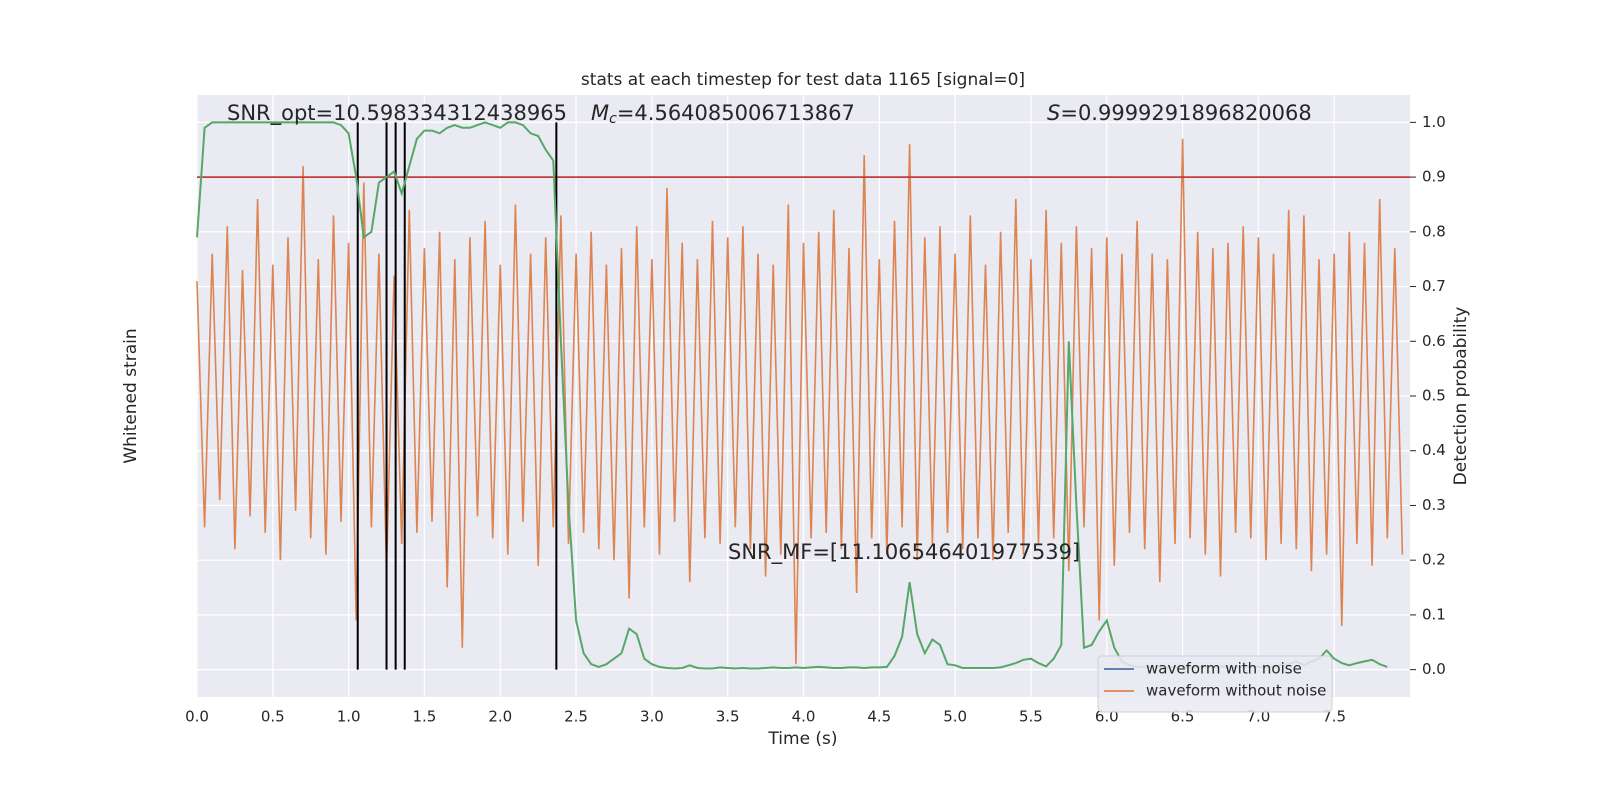  Describe the element at coordinates (1236, 691) in the screenshot. I see `legend-label: waveform without noise` at that location.